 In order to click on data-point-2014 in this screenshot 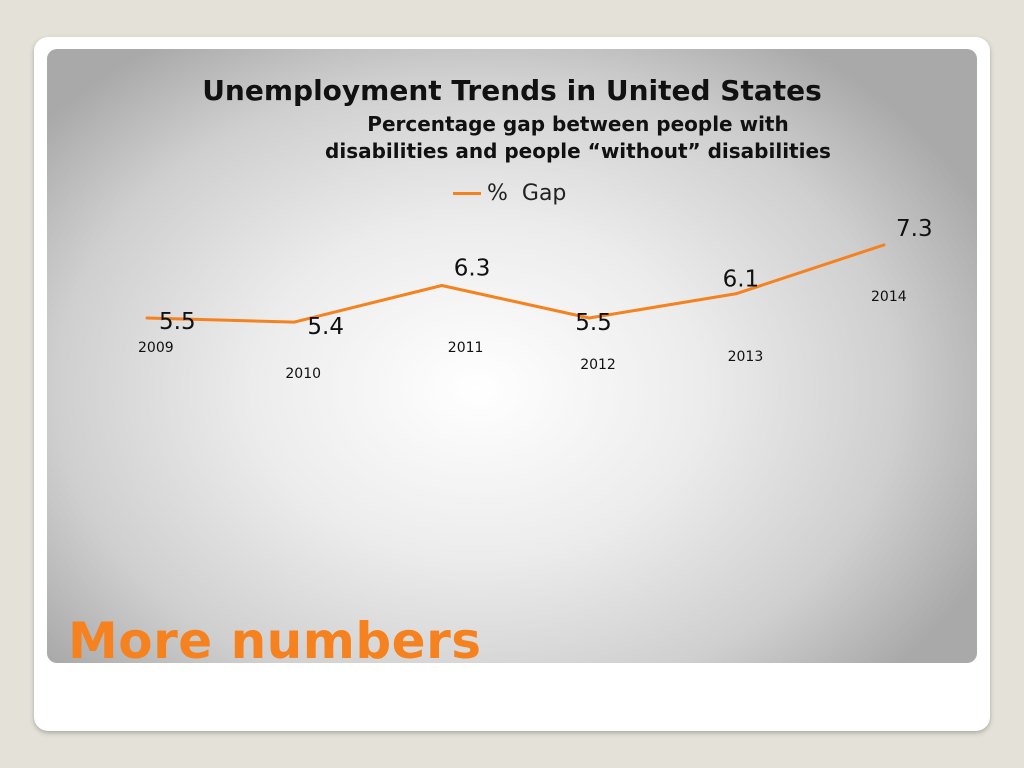, I will do `click(884, 245)`.